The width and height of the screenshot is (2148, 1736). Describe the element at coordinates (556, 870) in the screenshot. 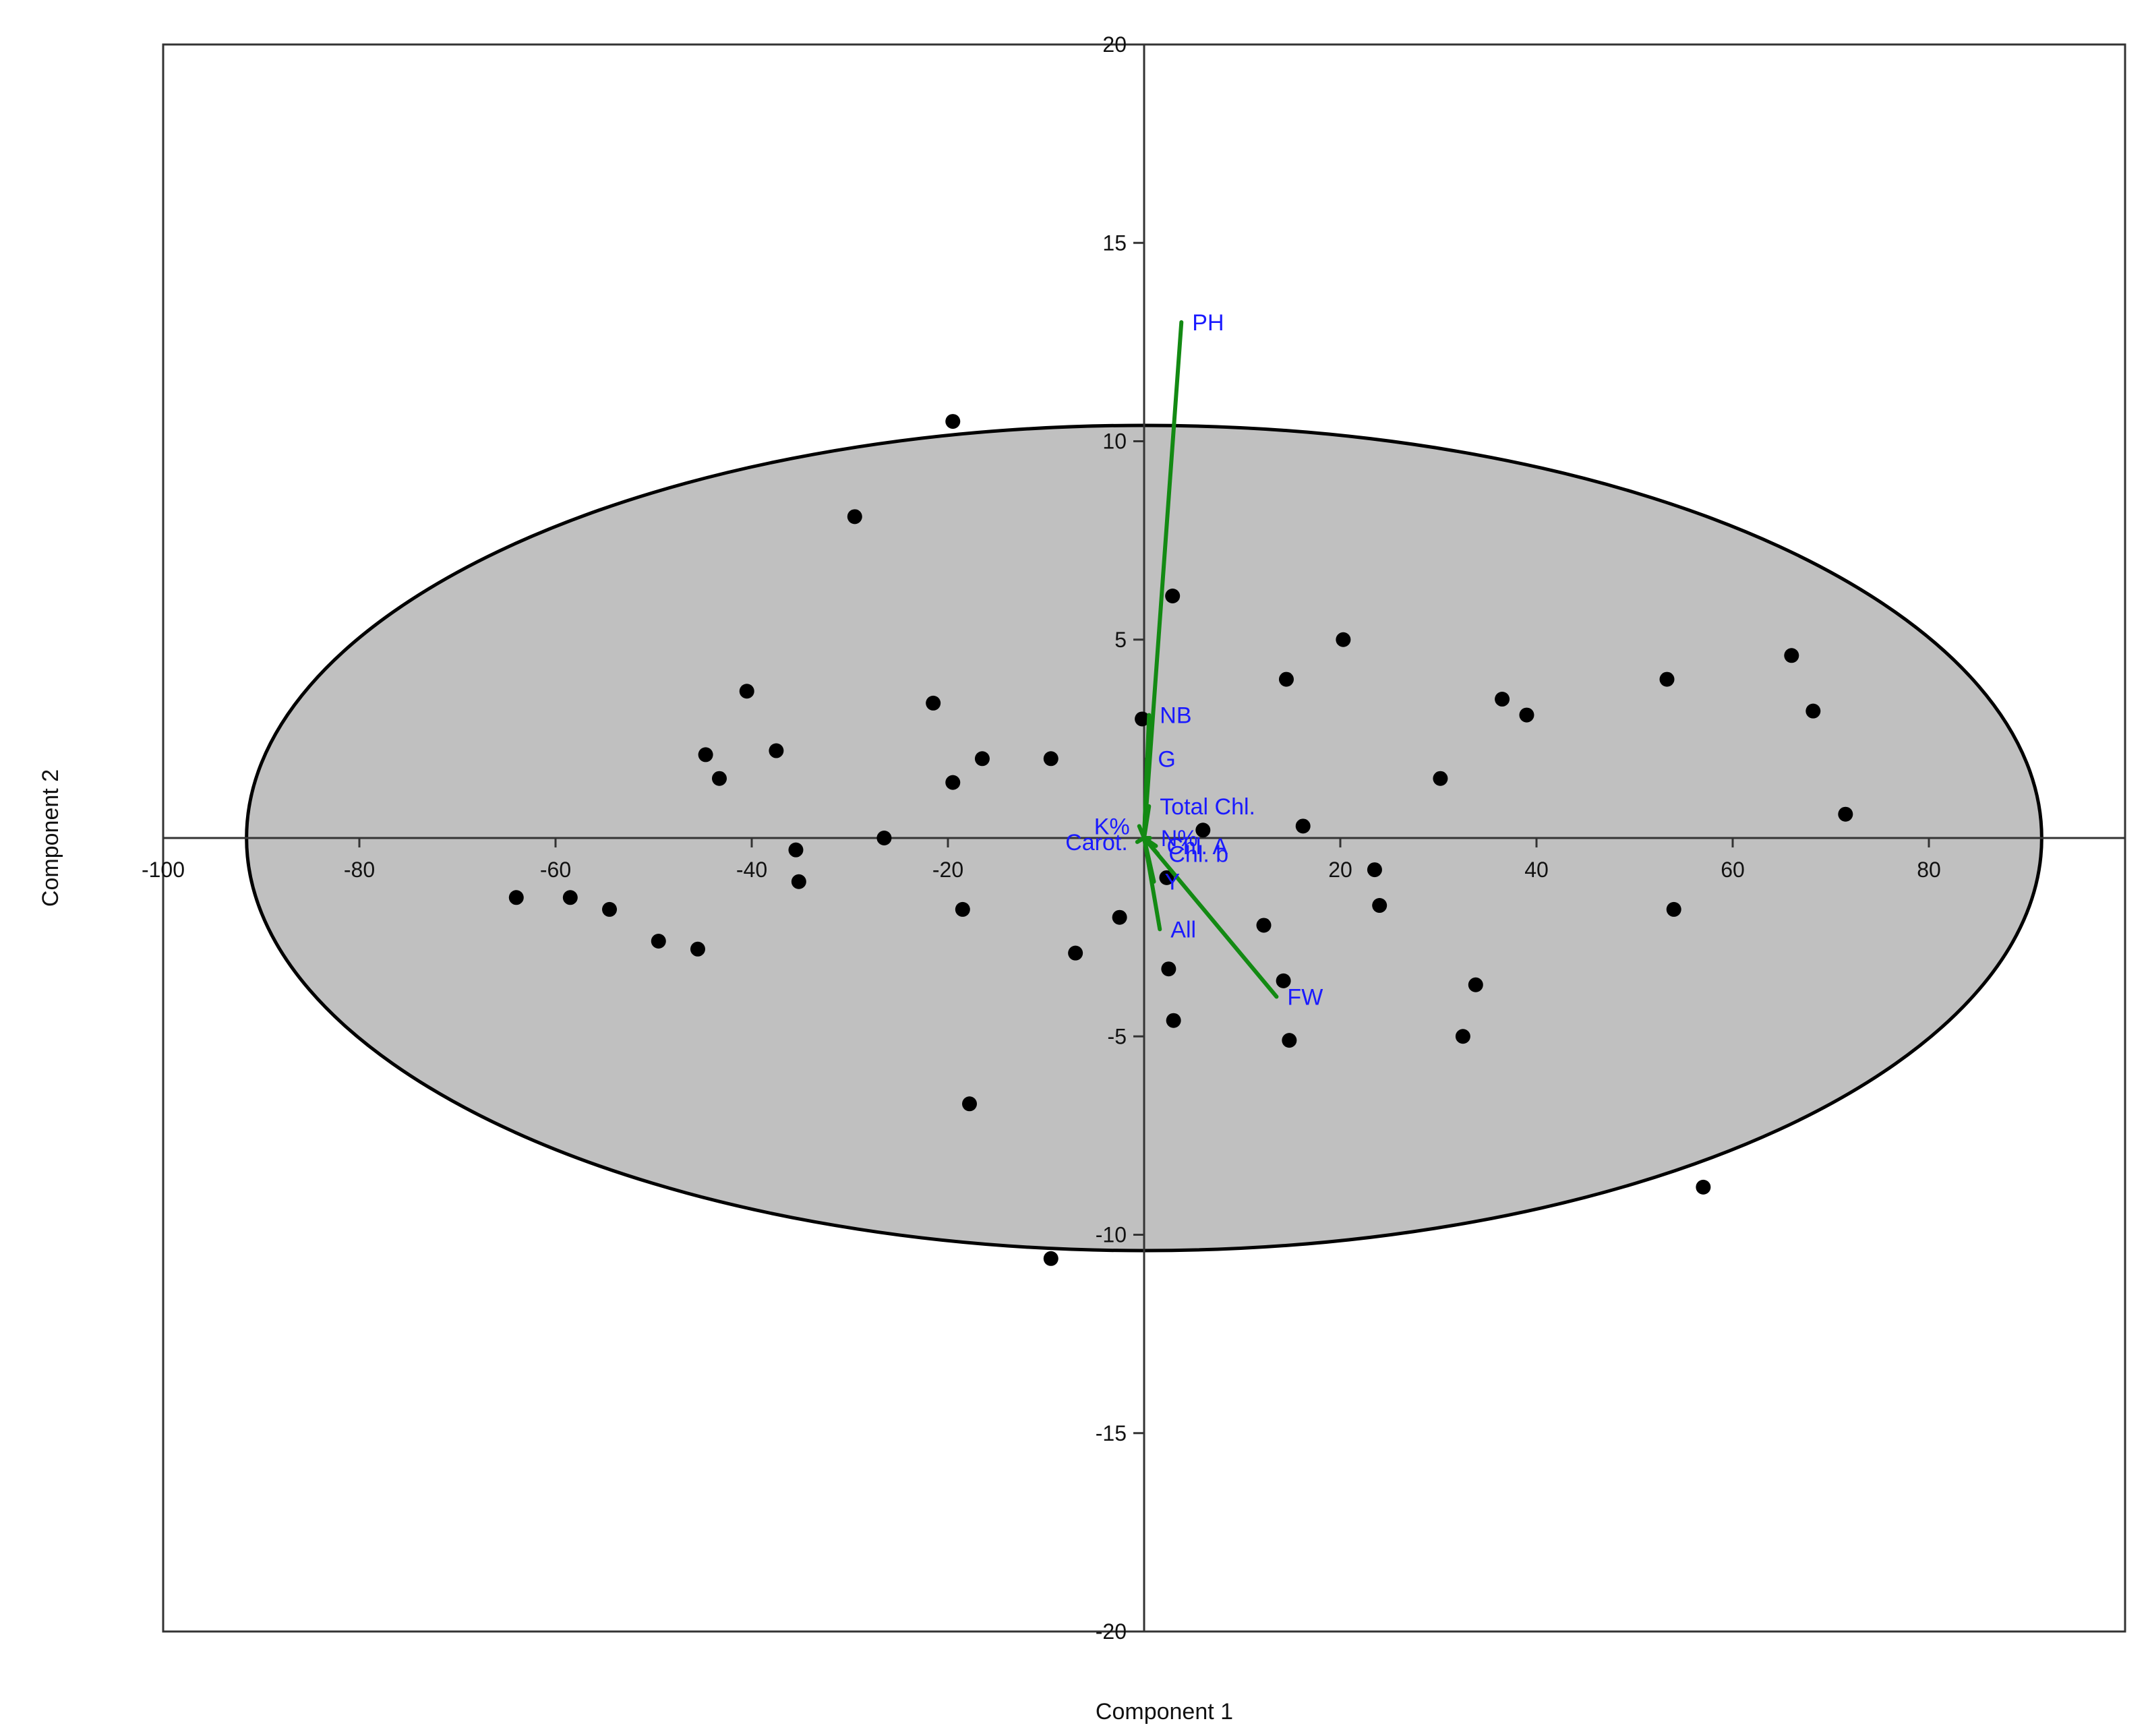

I see `x-tick-label: -60` at that location.